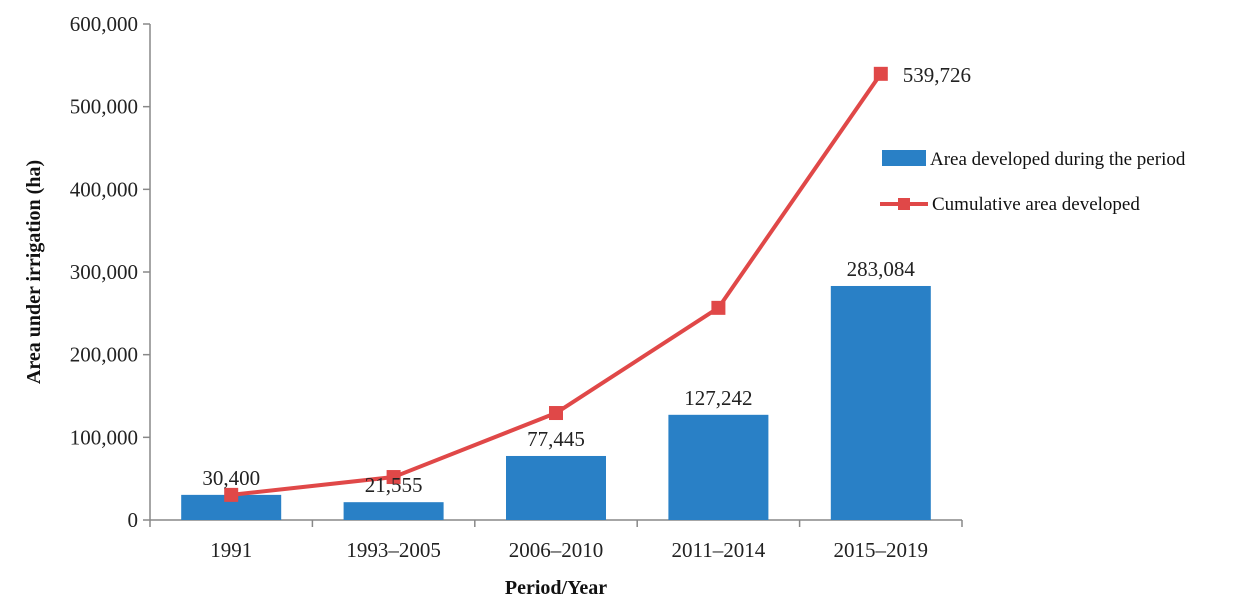  I want to click on y-tick-label: 300,000, so click(104, 272).